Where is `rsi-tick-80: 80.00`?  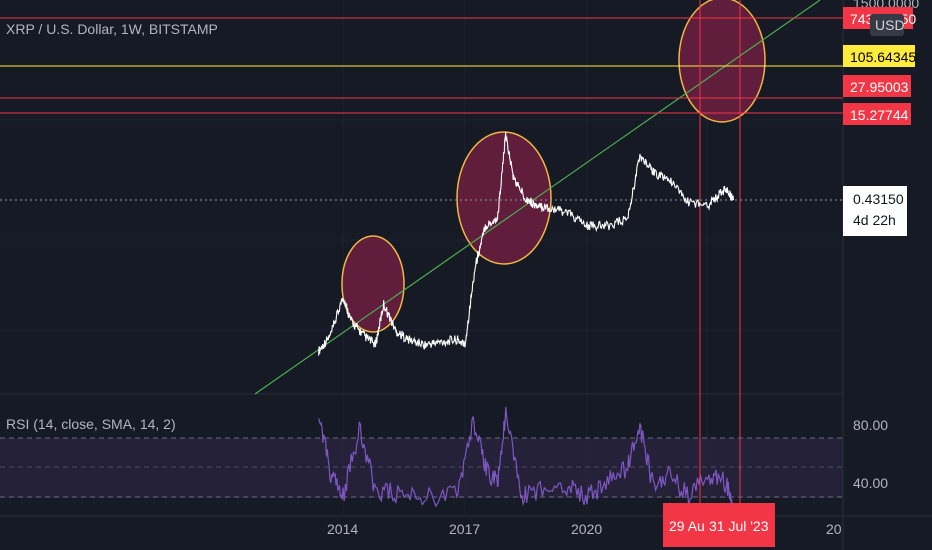 rsi-tick-80: 80.00 is located at coordinates (870, 425).